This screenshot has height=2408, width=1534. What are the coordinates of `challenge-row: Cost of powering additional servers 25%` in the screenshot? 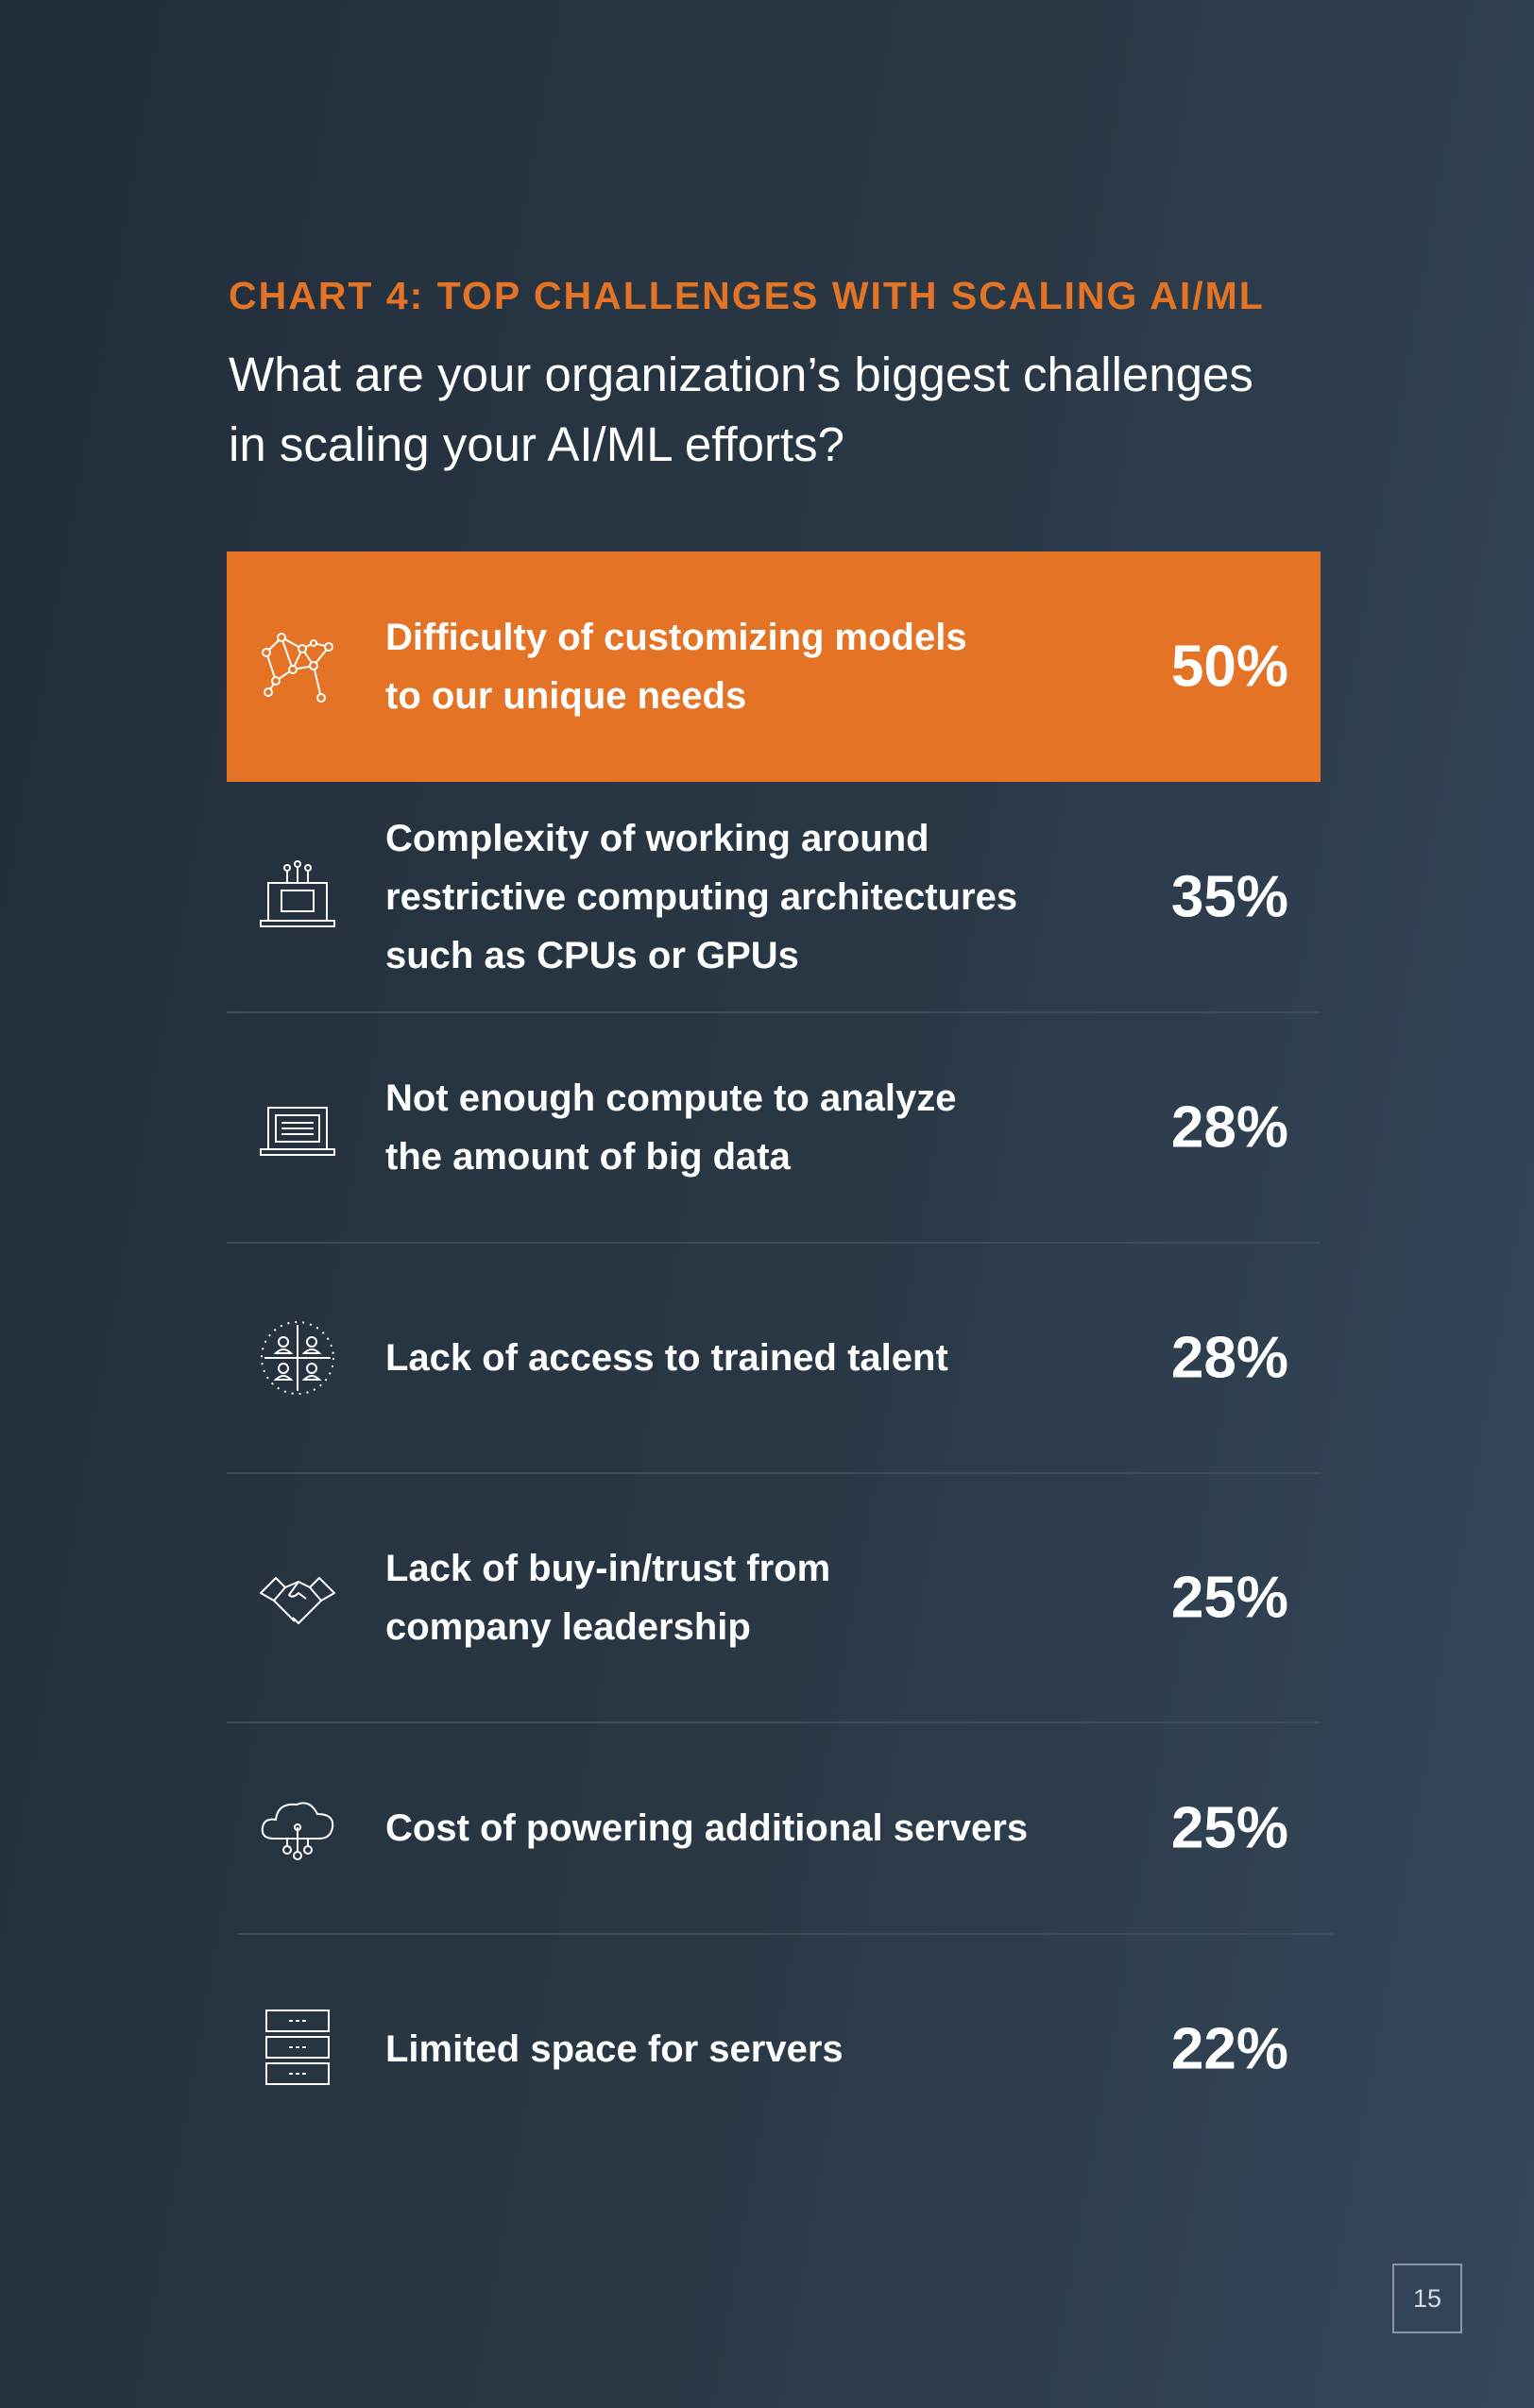 It's located at (774, 1828).